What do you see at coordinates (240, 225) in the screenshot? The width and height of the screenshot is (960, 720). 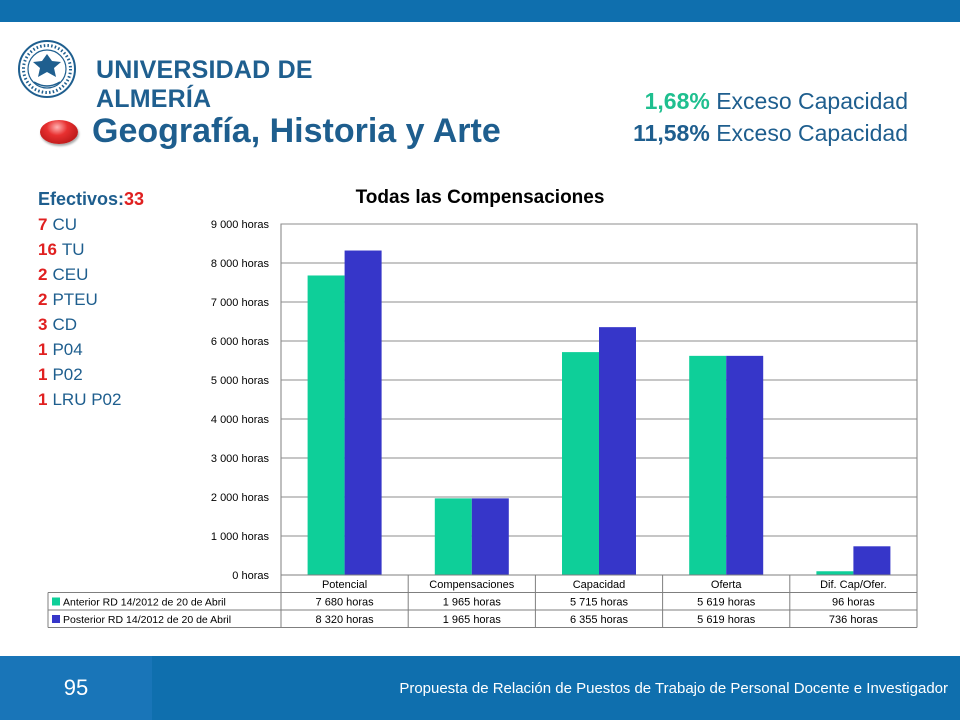 I see `y-tick-label: 9 000 horas` at bounding box center [240, 225].